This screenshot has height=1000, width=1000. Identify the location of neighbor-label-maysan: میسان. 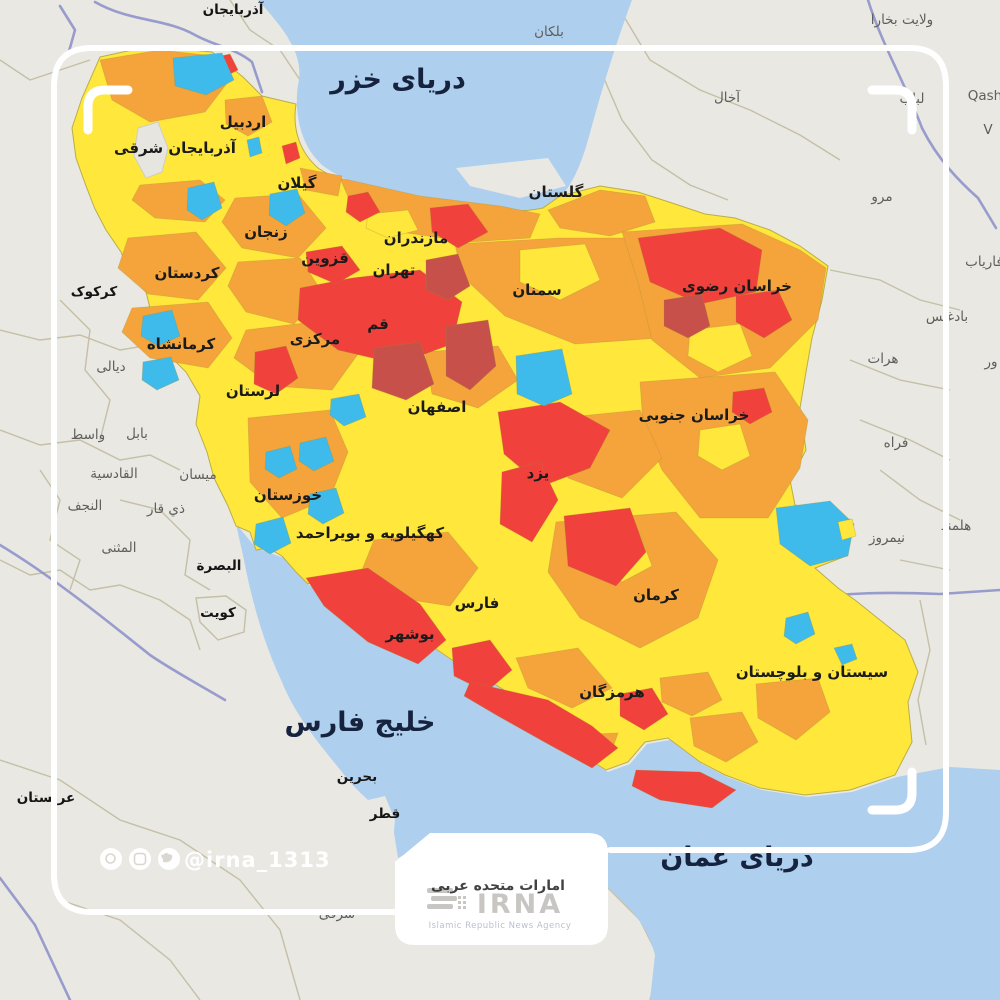
(197, 475).